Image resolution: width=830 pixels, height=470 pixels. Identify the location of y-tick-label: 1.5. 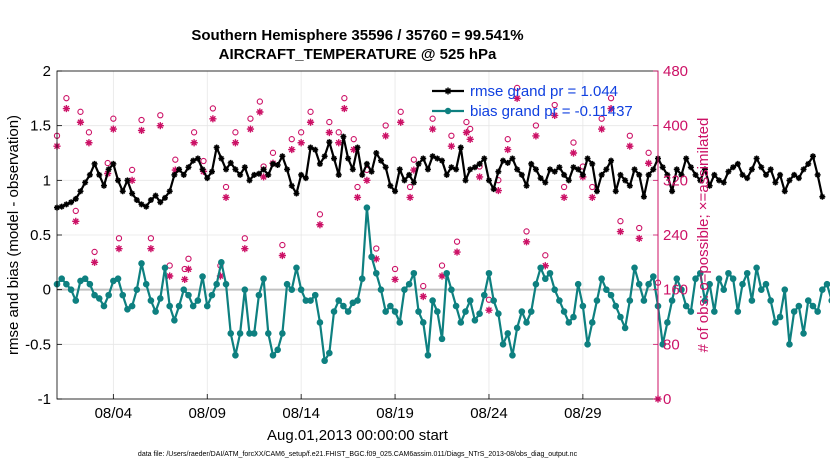
(40, 126).